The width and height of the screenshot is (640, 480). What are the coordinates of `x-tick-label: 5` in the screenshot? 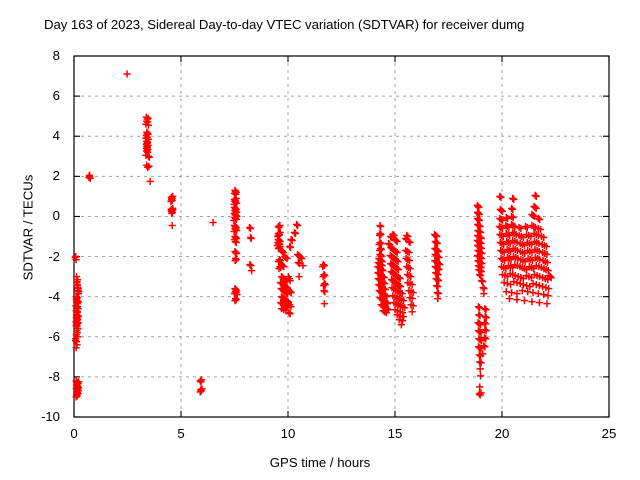 It's located at (181, 433).